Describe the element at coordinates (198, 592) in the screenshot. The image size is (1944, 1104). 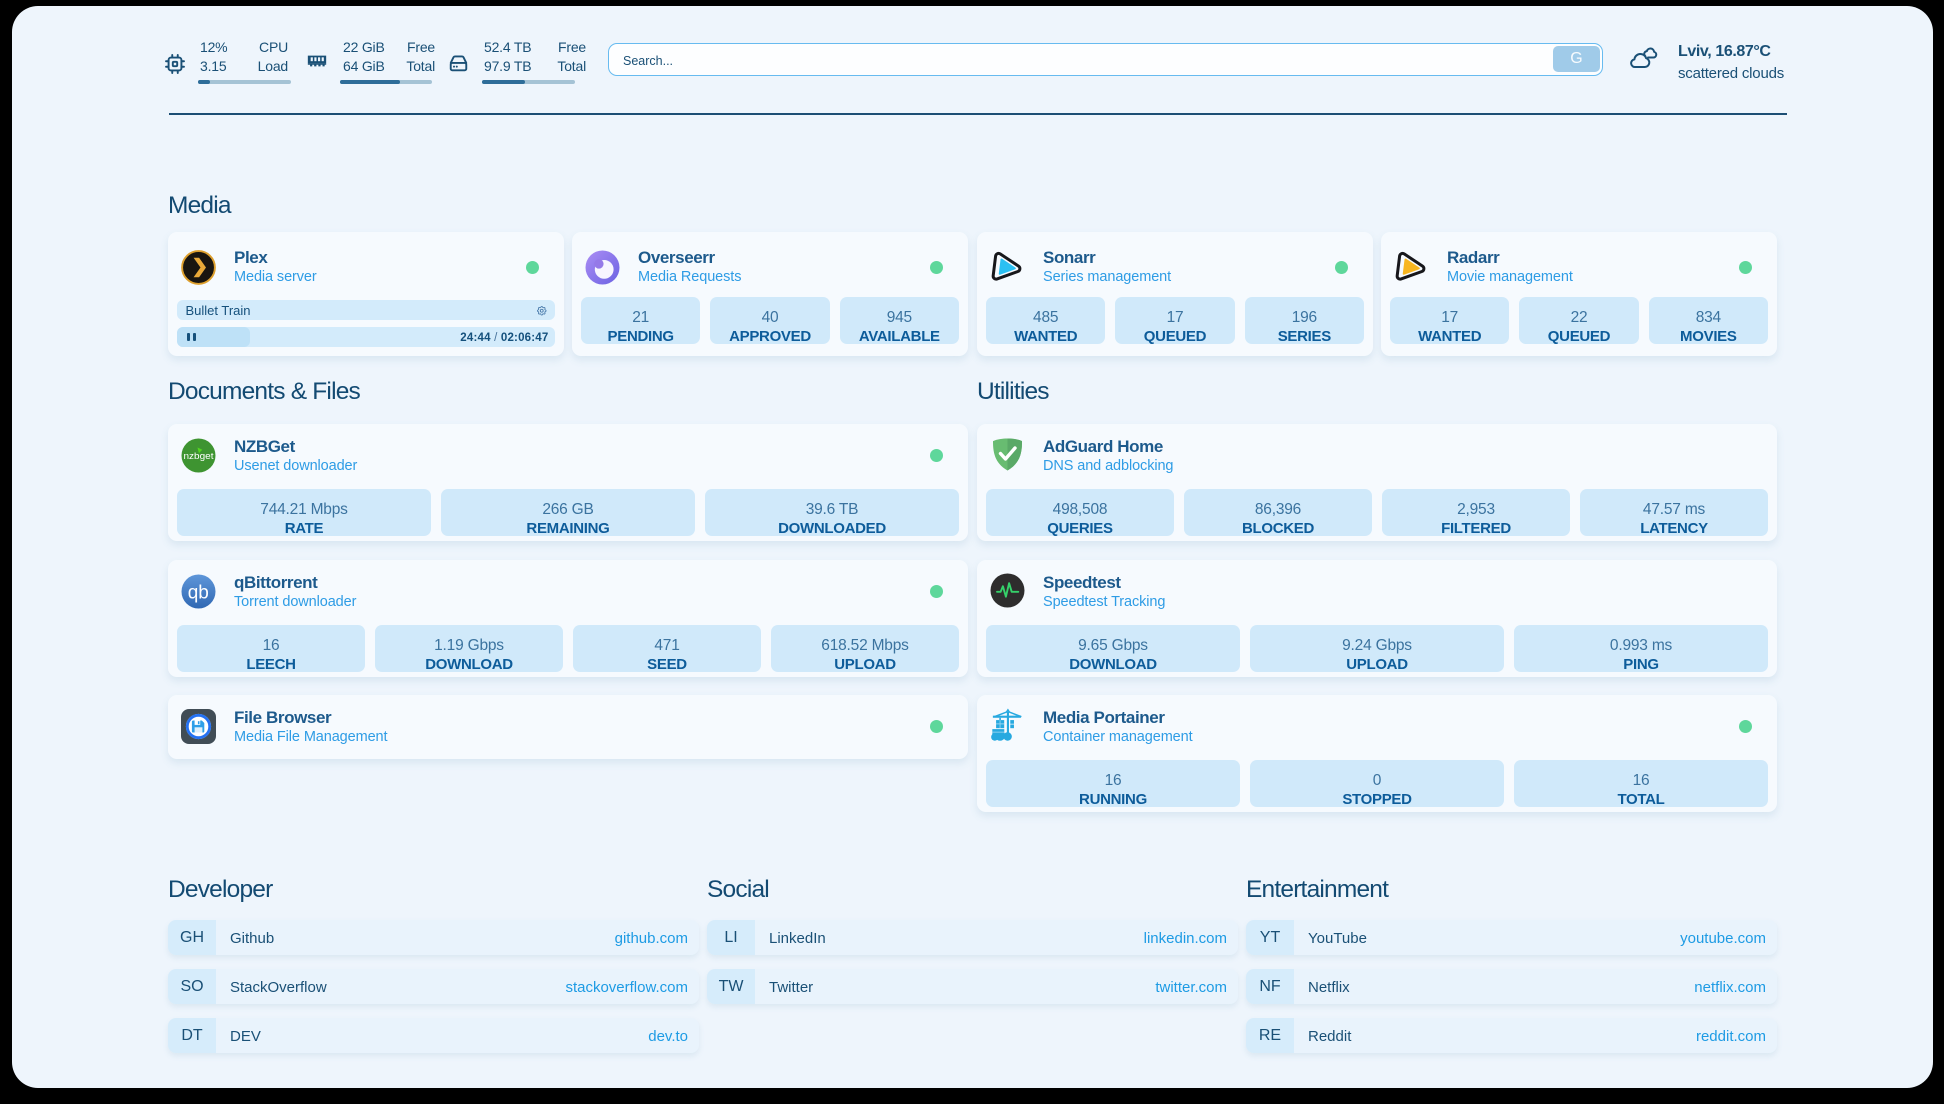
I see `svg-text: qb` at that location.